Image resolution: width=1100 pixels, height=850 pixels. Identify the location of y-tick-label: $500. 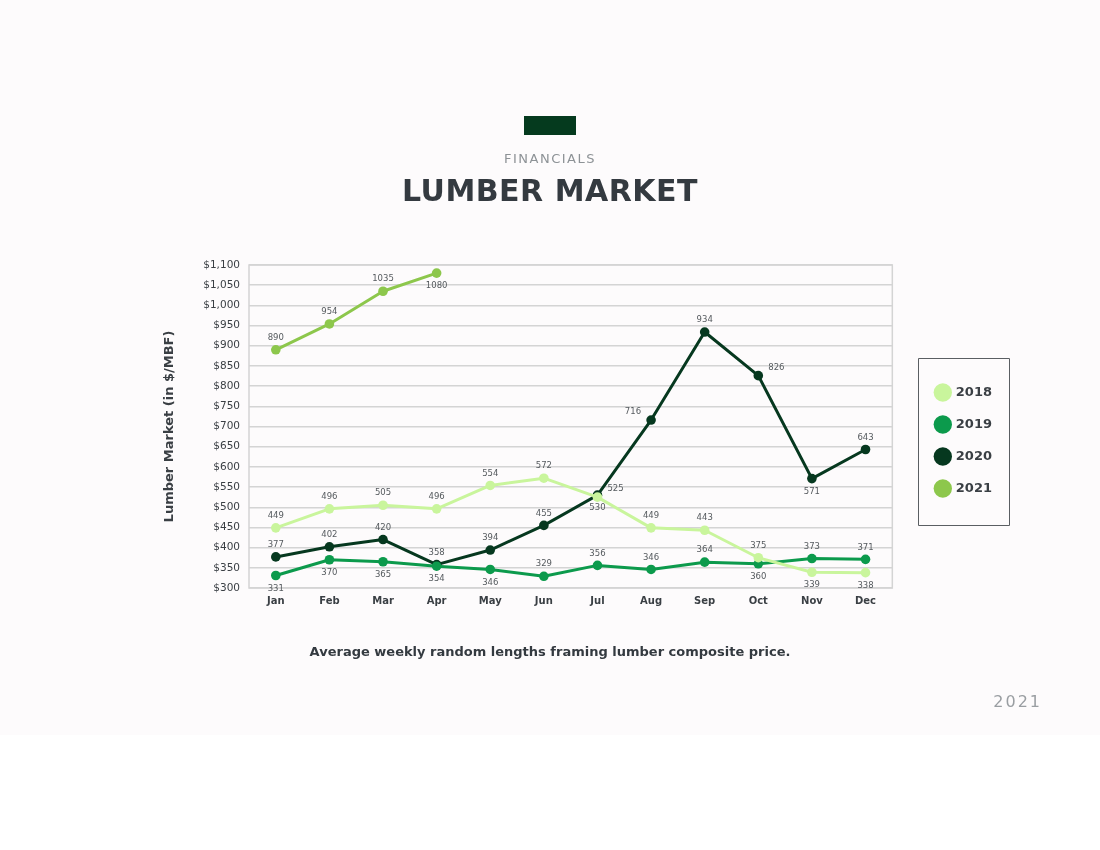
(226, 505).